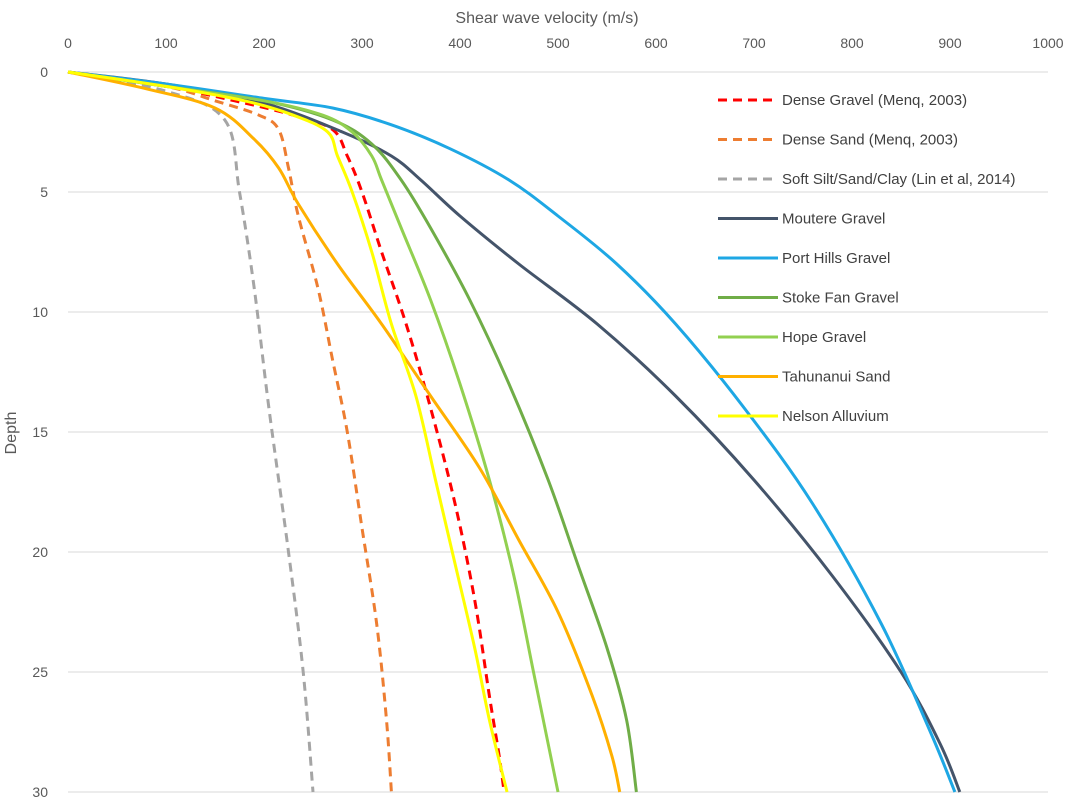  Describe the element at coordinates (44, 72) in the screenshot. I see `y-tick-label-0: 0` at that location.